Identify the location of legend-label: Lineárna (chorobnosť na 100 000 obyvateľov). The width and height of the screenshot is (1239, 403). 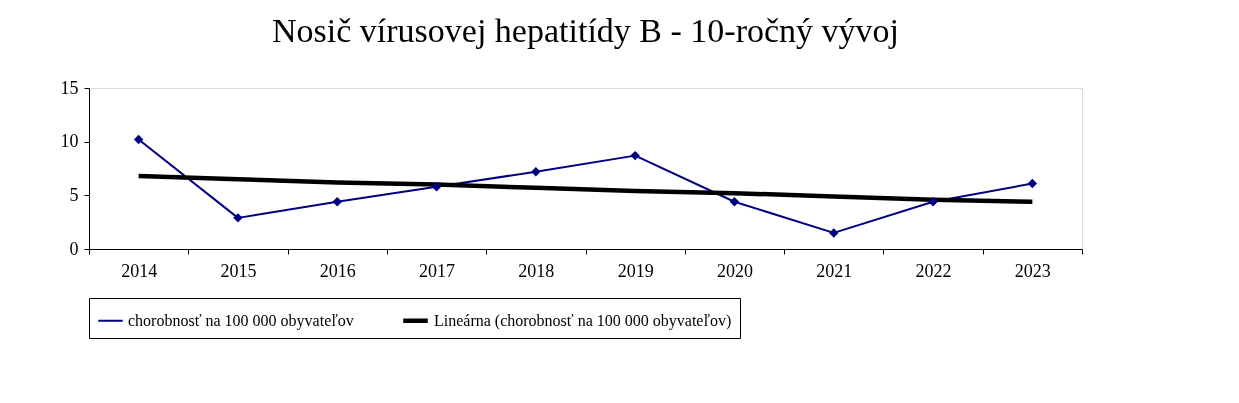
(583, 320).